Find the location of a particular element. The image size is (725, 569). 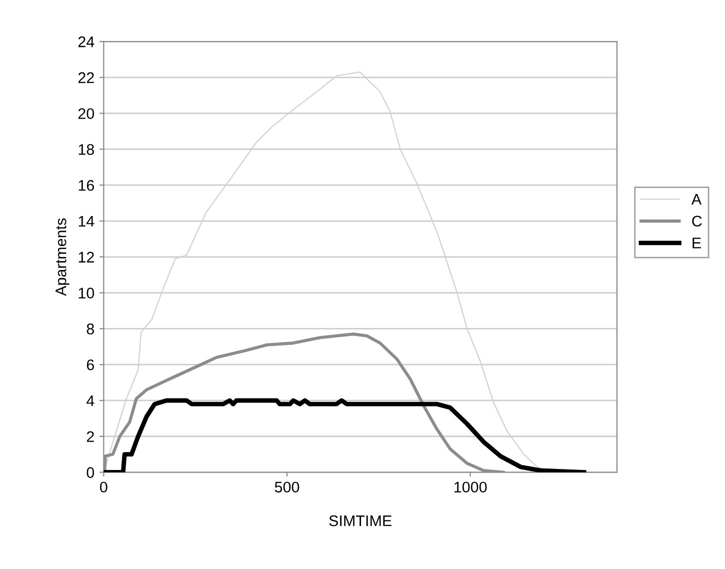

y-tick-label: 22 is located at coordinates (86, 77).